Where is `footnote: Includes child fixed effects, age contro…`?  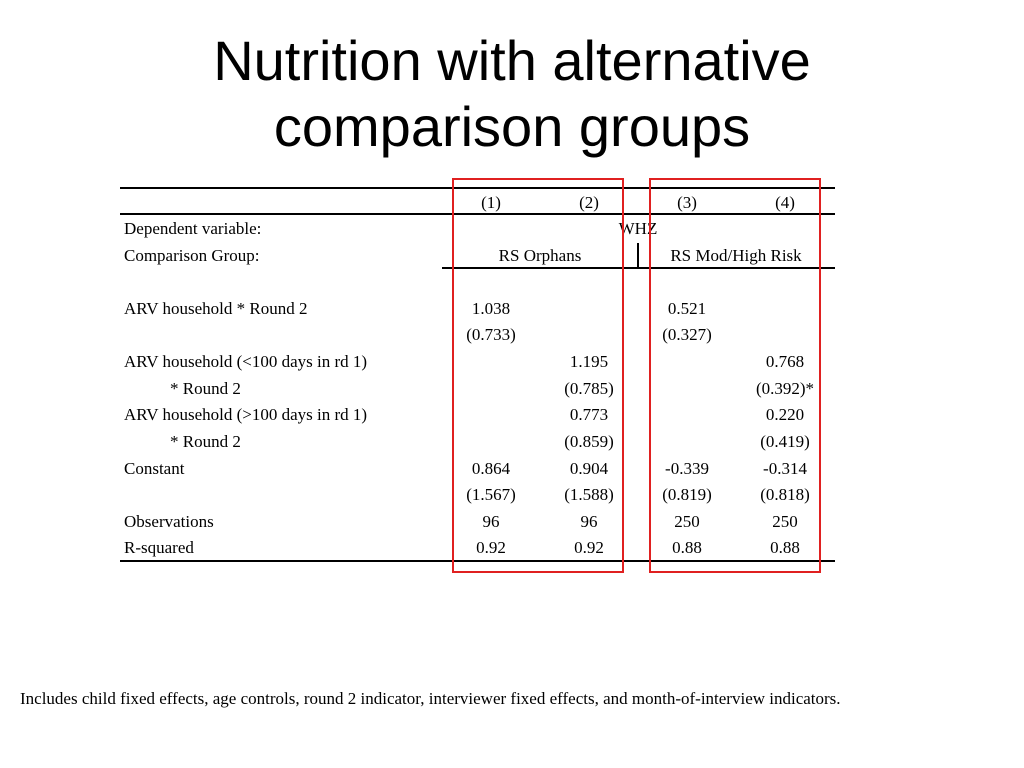 footnote: Includes child fixed effects, age contro… is located at coordinates (430, 698).